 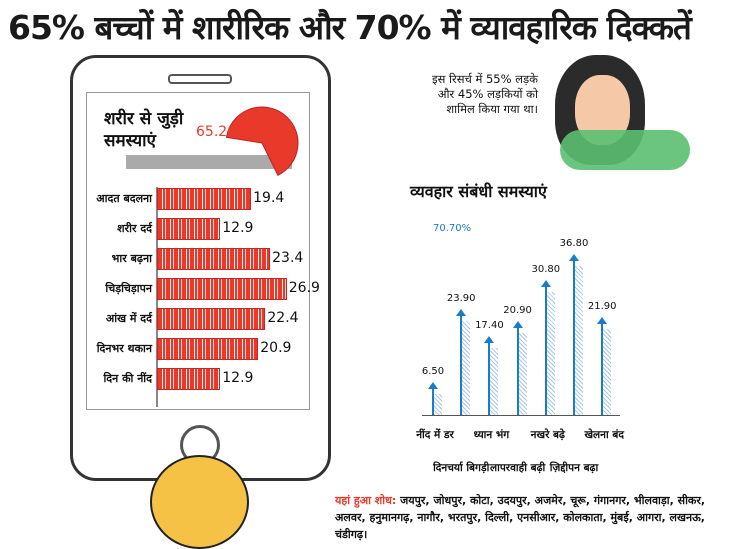 What do you see at coordinates (144, 130) in the screenshot?
I see `pie-title: शरीर से जुड़ी समस्याएं` at bounding box center [144, 130].